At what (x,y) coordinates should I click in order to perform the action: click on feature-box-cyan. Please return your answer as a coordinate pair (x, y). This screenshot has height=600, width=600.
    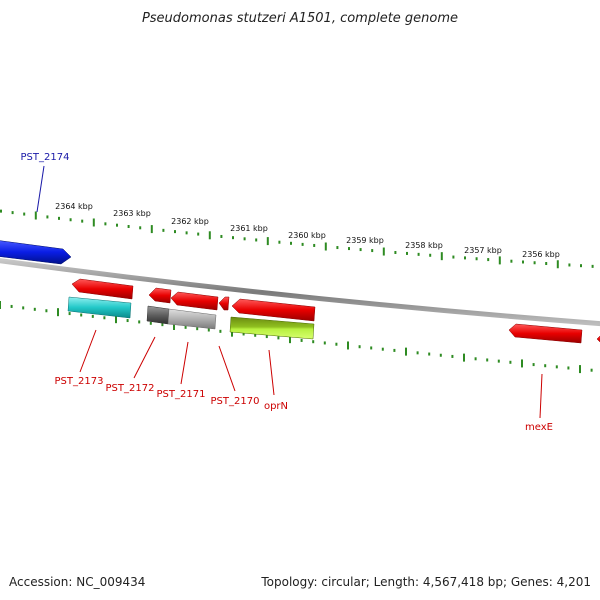
    Looking at the image, I should click on (99, 307).